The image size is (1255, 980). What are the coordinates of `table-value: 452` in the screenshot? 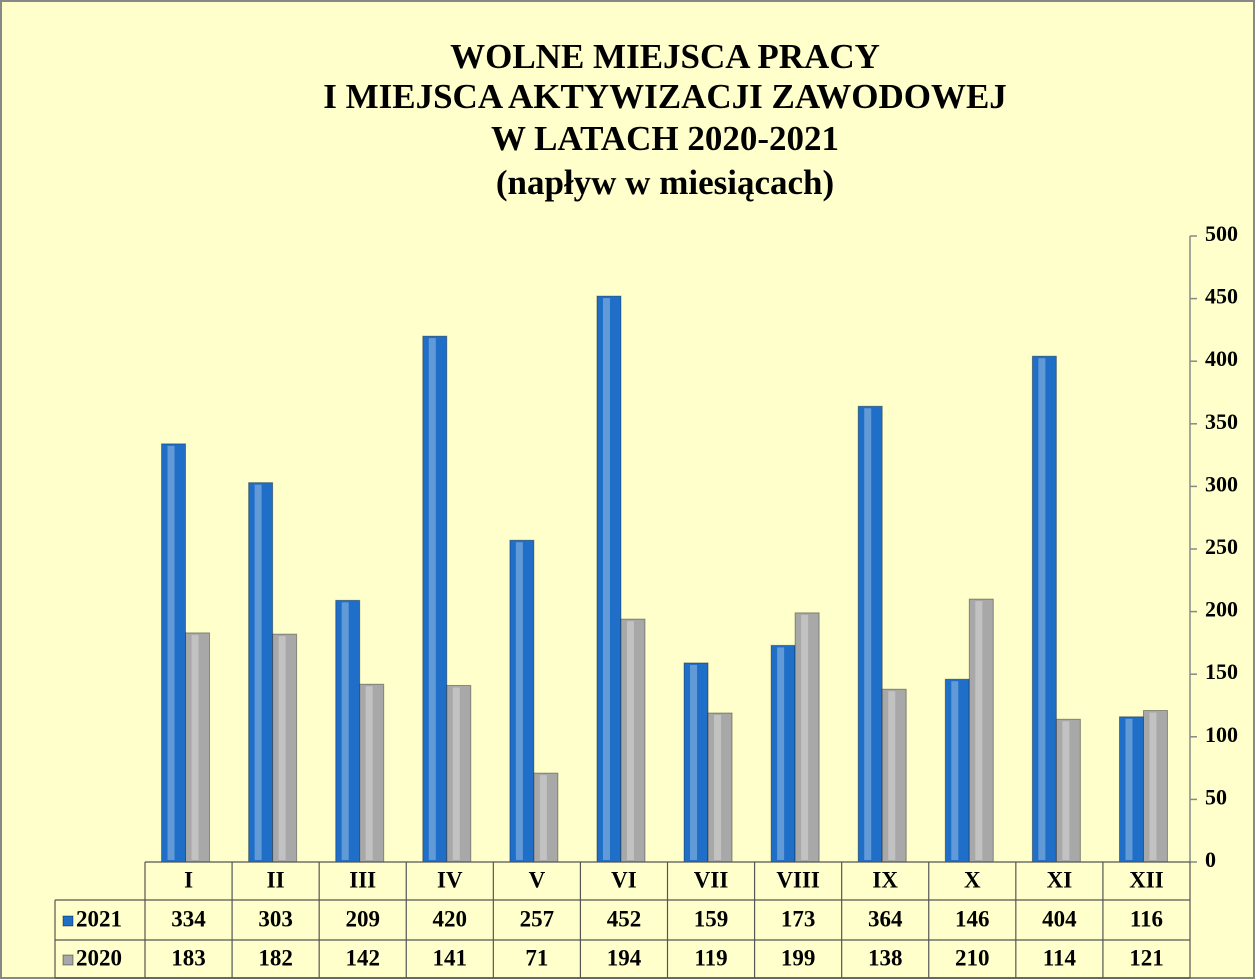 It's located at (624, 918).